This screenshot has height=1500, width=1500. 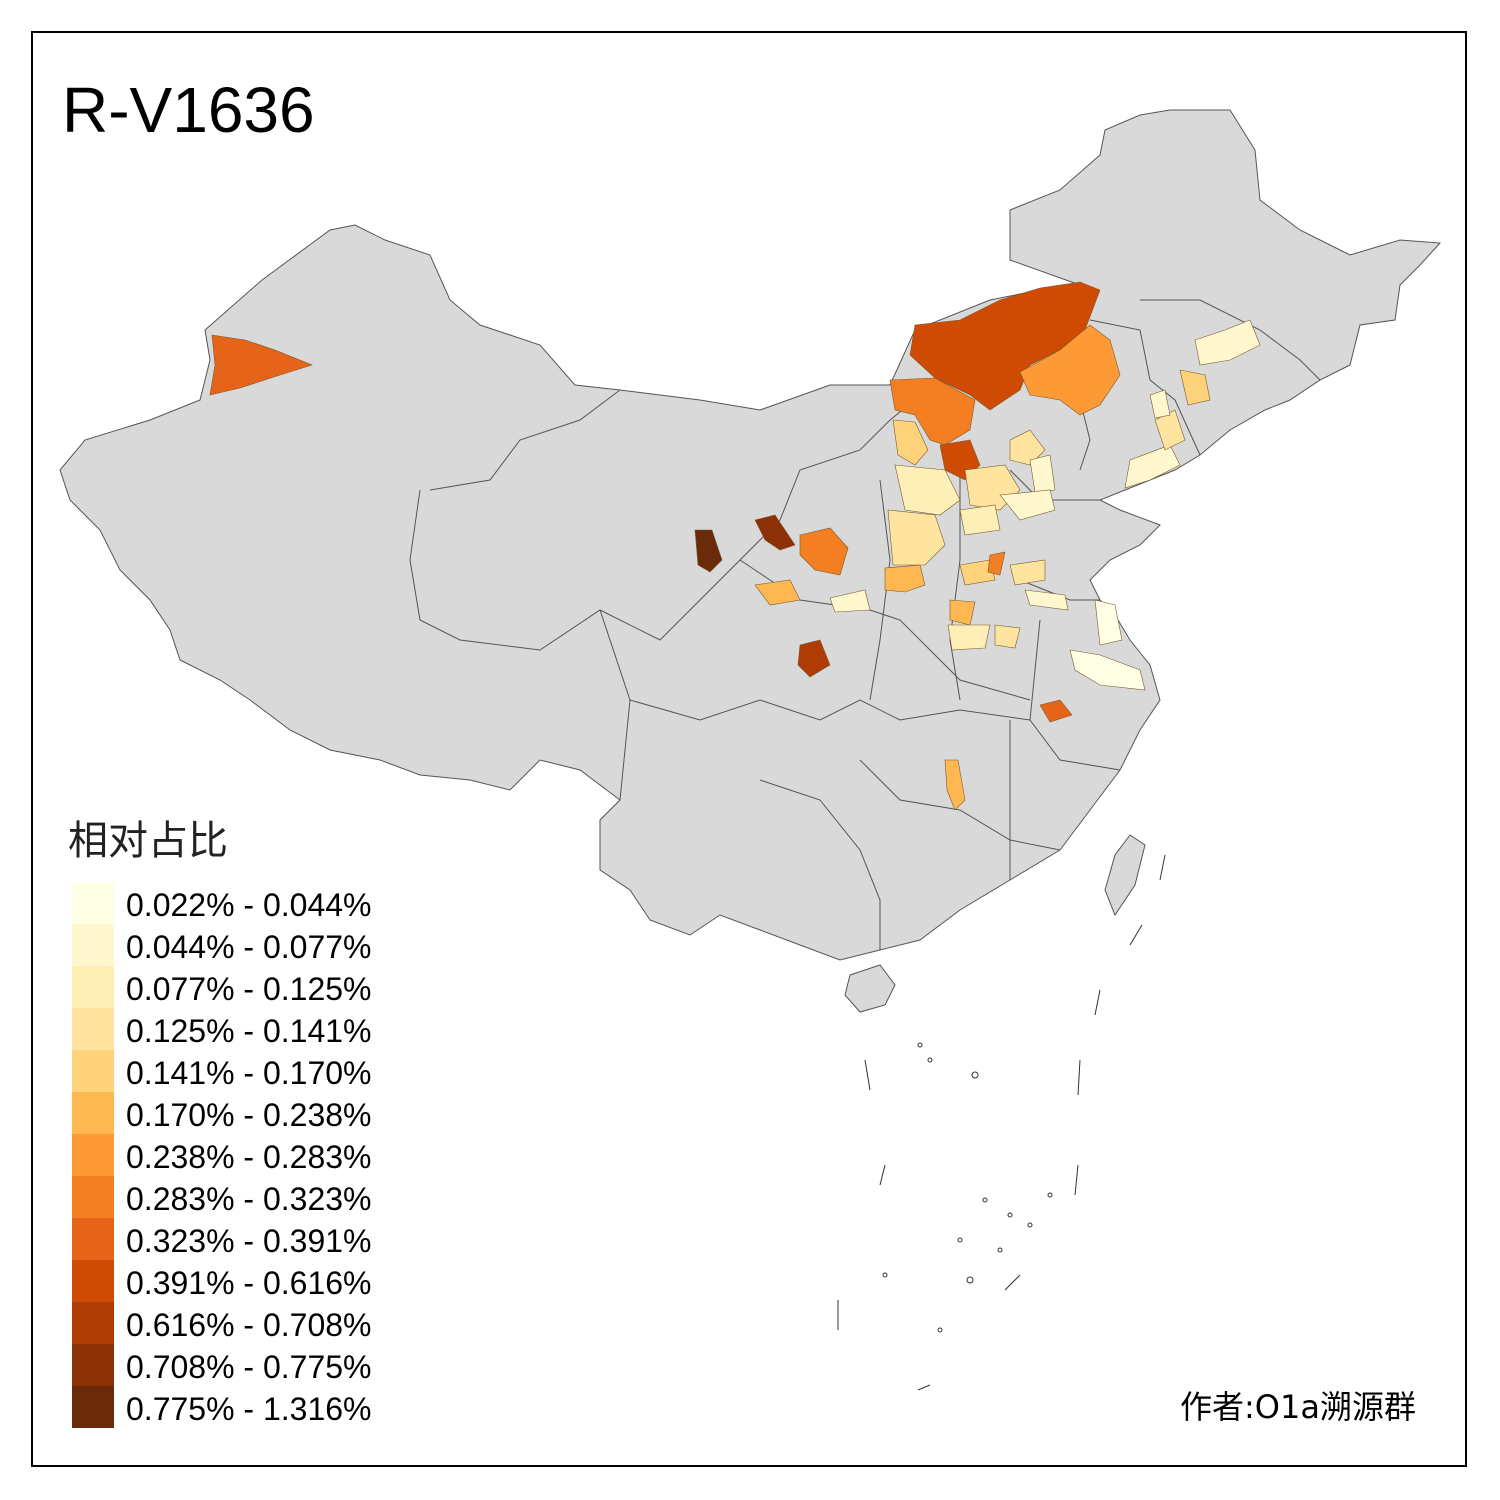 What do you see at coordinates (850, 601) in the screenshot?
I see `region-xian` at bounding box center [850, 601].